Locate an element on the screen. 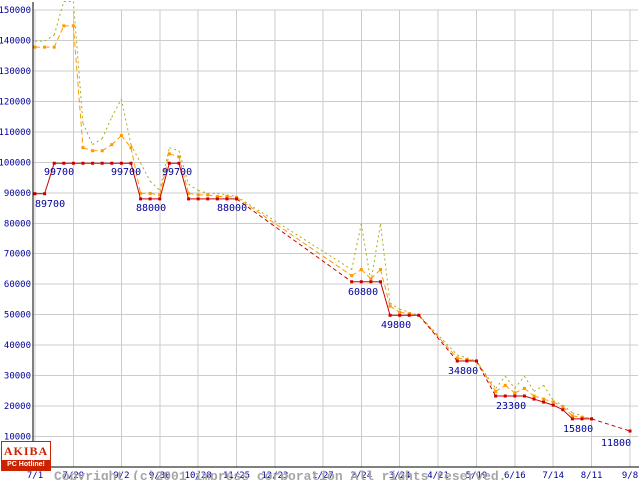 The image size is (640, 480). svg-text: 7/14 is located at coordinates (553, 475).